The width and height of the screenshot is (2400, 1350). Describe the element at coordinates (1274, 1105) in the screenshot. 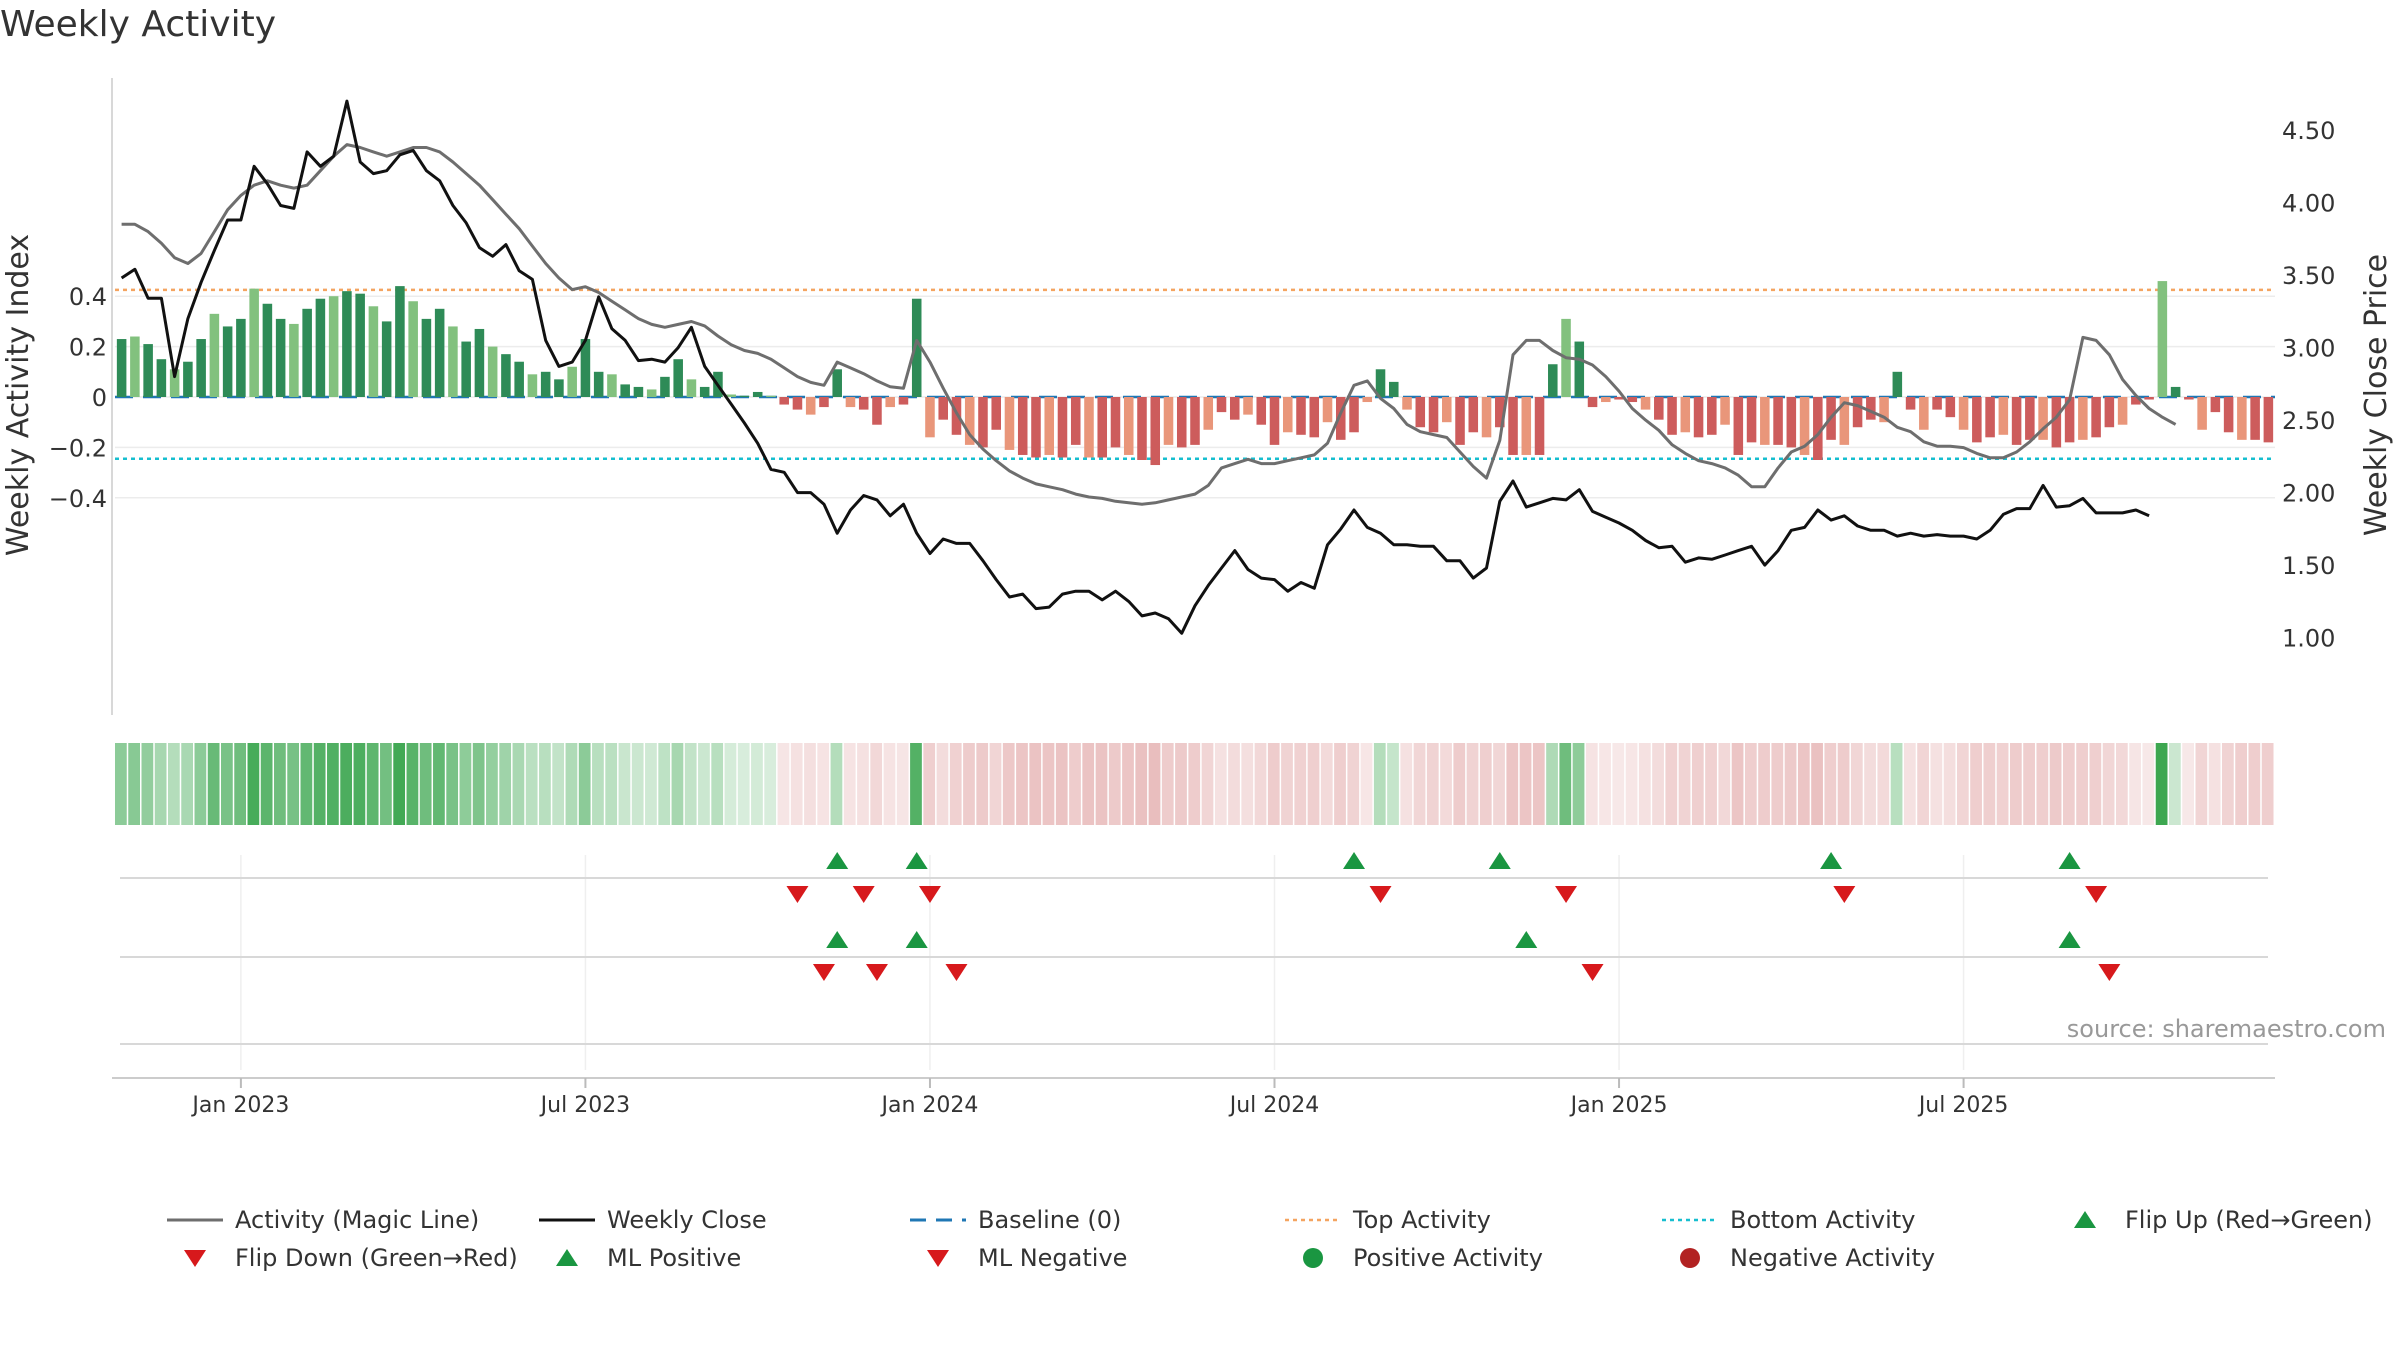

I see `x-tick-label: Jul 2024` at that location.